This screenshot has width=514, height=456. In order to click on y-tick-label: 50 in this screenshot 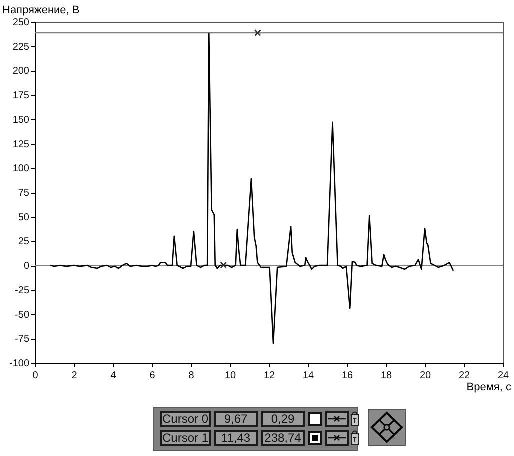, I will do `click(24, 218)`.